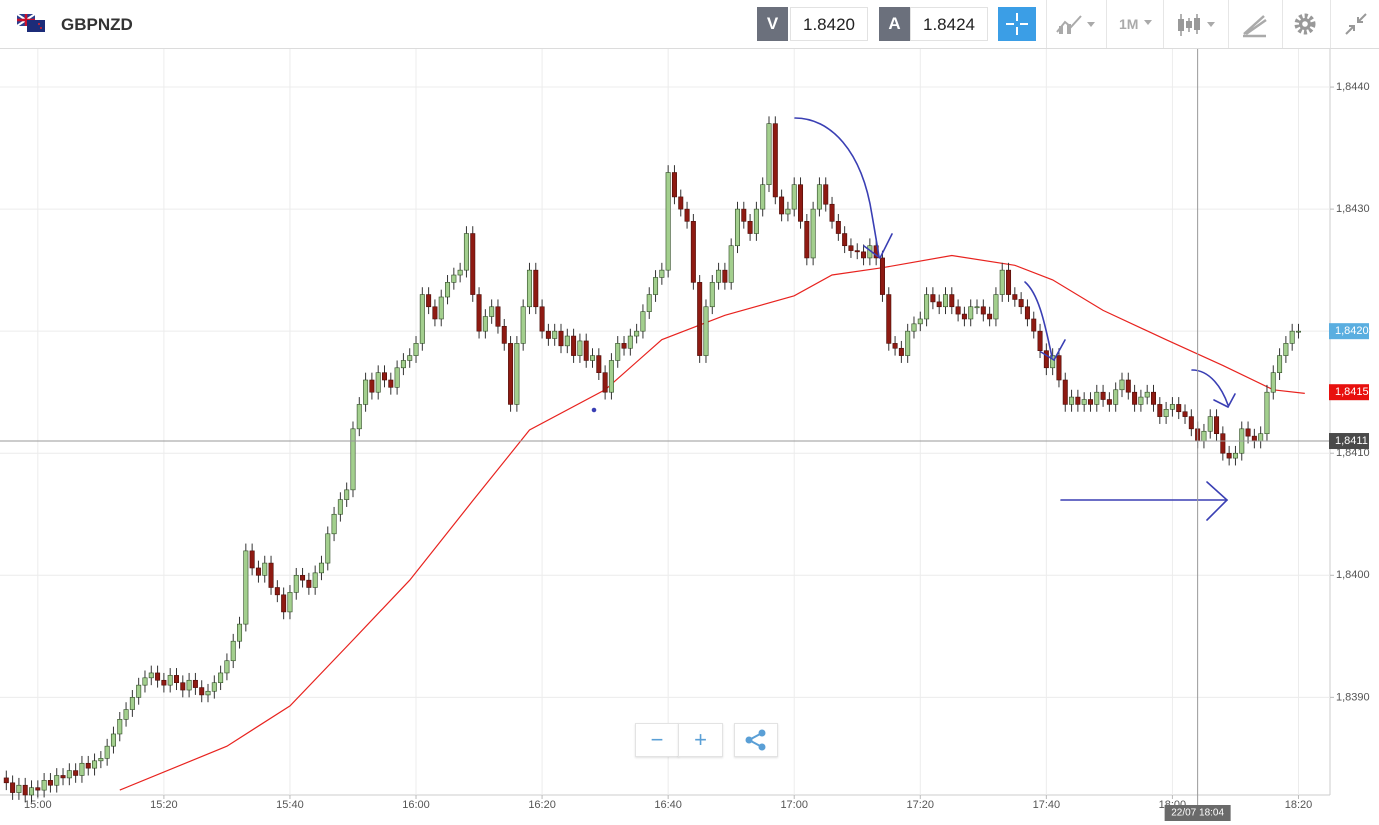  I want to click on y-tick-label: 1,8430, so click(1353, 209).